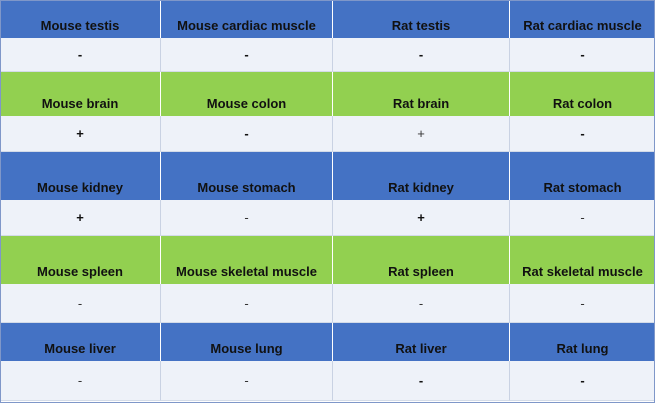  Describe the element at coordinates (247, 303) in the screenshot. I see `expression-value-mouse-skeletal-muscle: -` at that location.